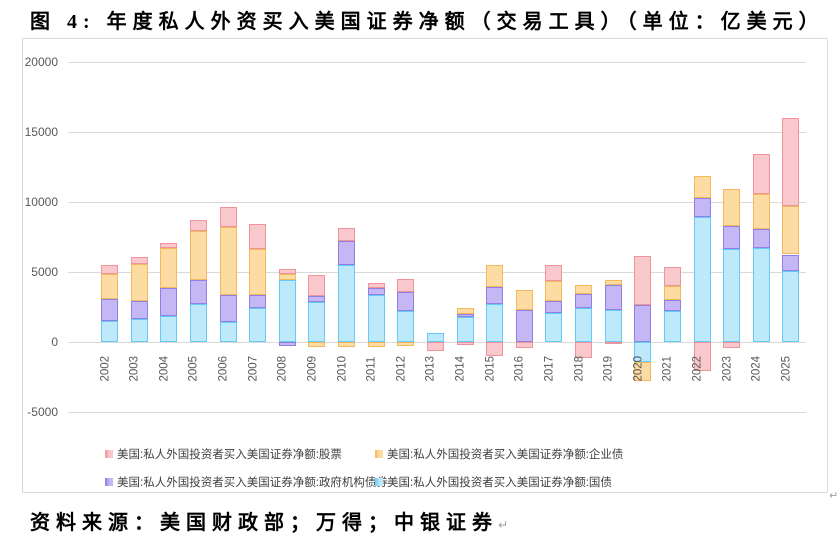  What do you see at coordinates (791, 162) in the screenshot?
I see `bar-segment-series3-2025` at bounding box center [791, 162].